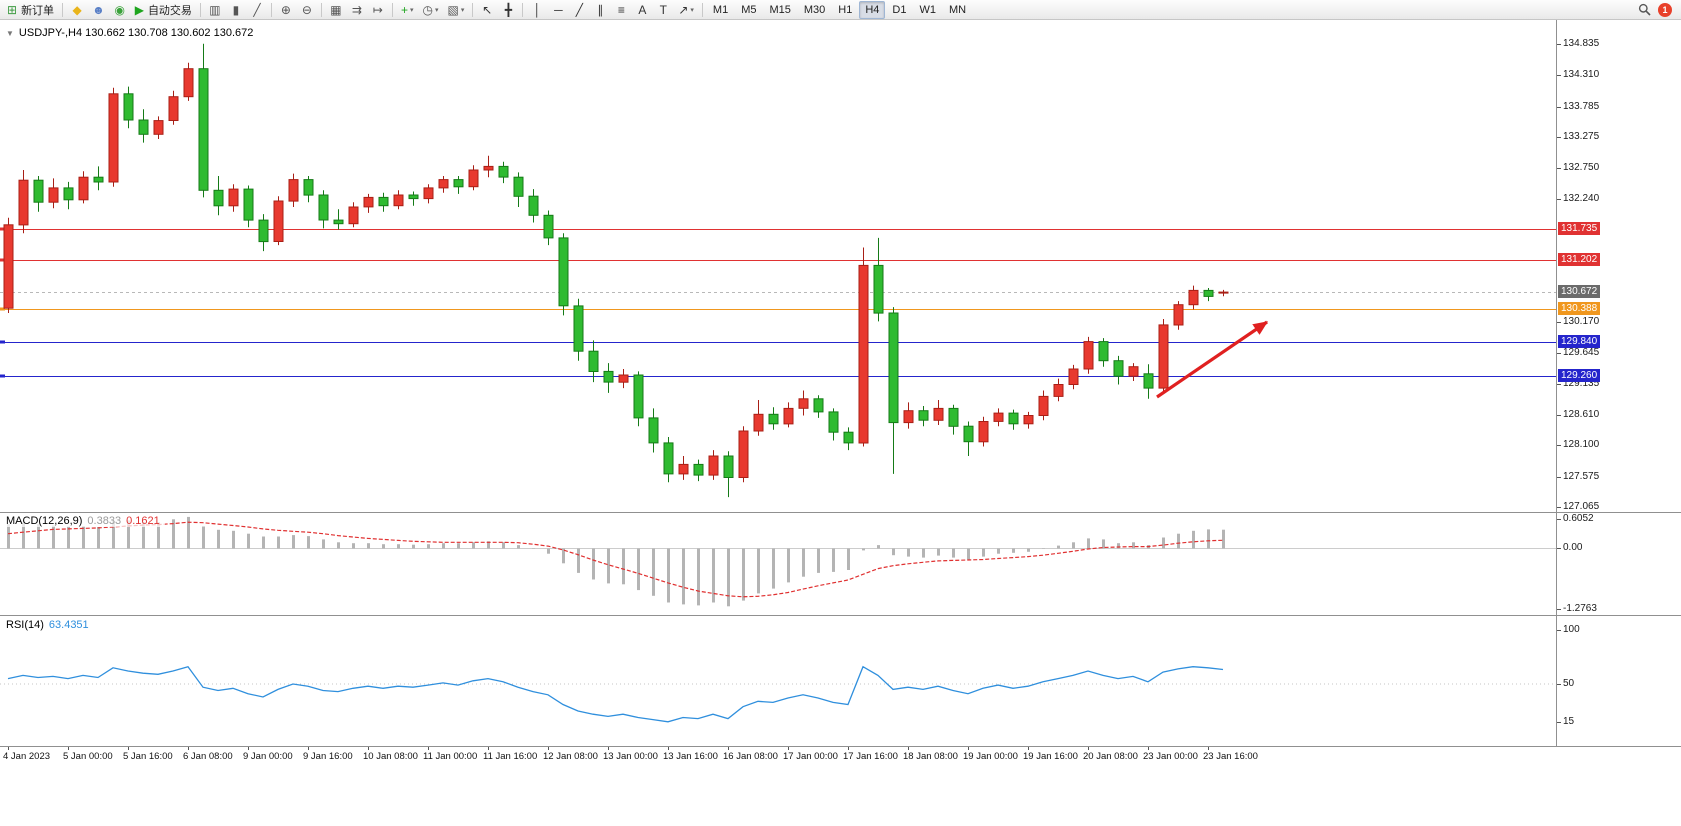 The image size is (1681, 826). Describe the element at coordinates (899, 10) in the screenshot. I see `tf-d1-button: D1` at that location.